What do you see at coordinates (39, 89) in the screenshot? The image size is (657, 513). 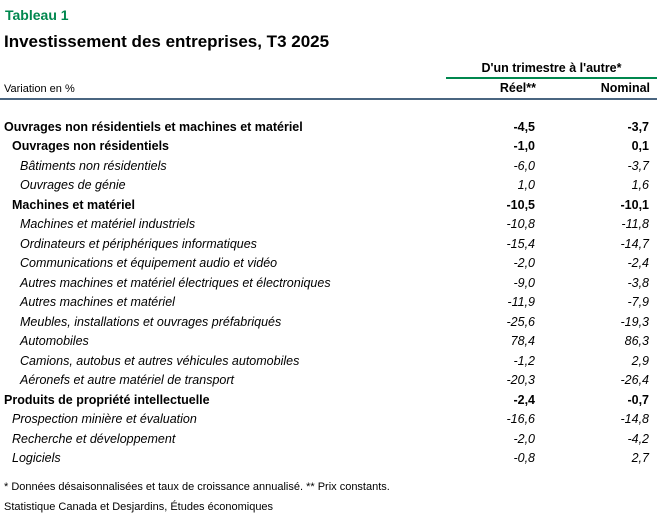 I see `unit-label: Variation en %` at bounding box center [39, 89].